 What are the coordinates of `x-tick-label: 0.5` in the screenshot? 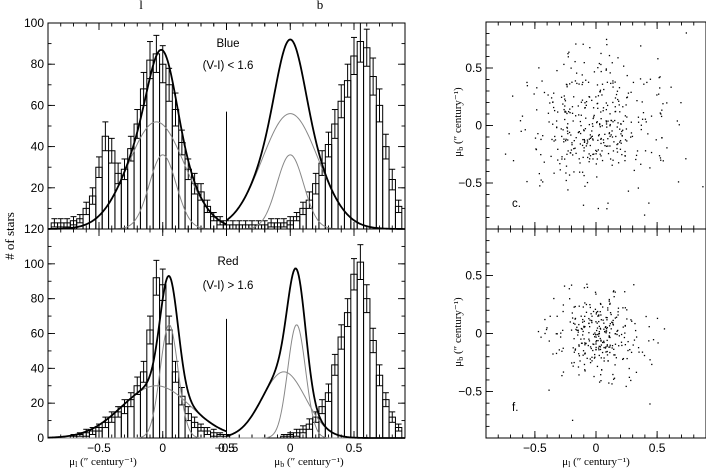 It's located at (354, 448).